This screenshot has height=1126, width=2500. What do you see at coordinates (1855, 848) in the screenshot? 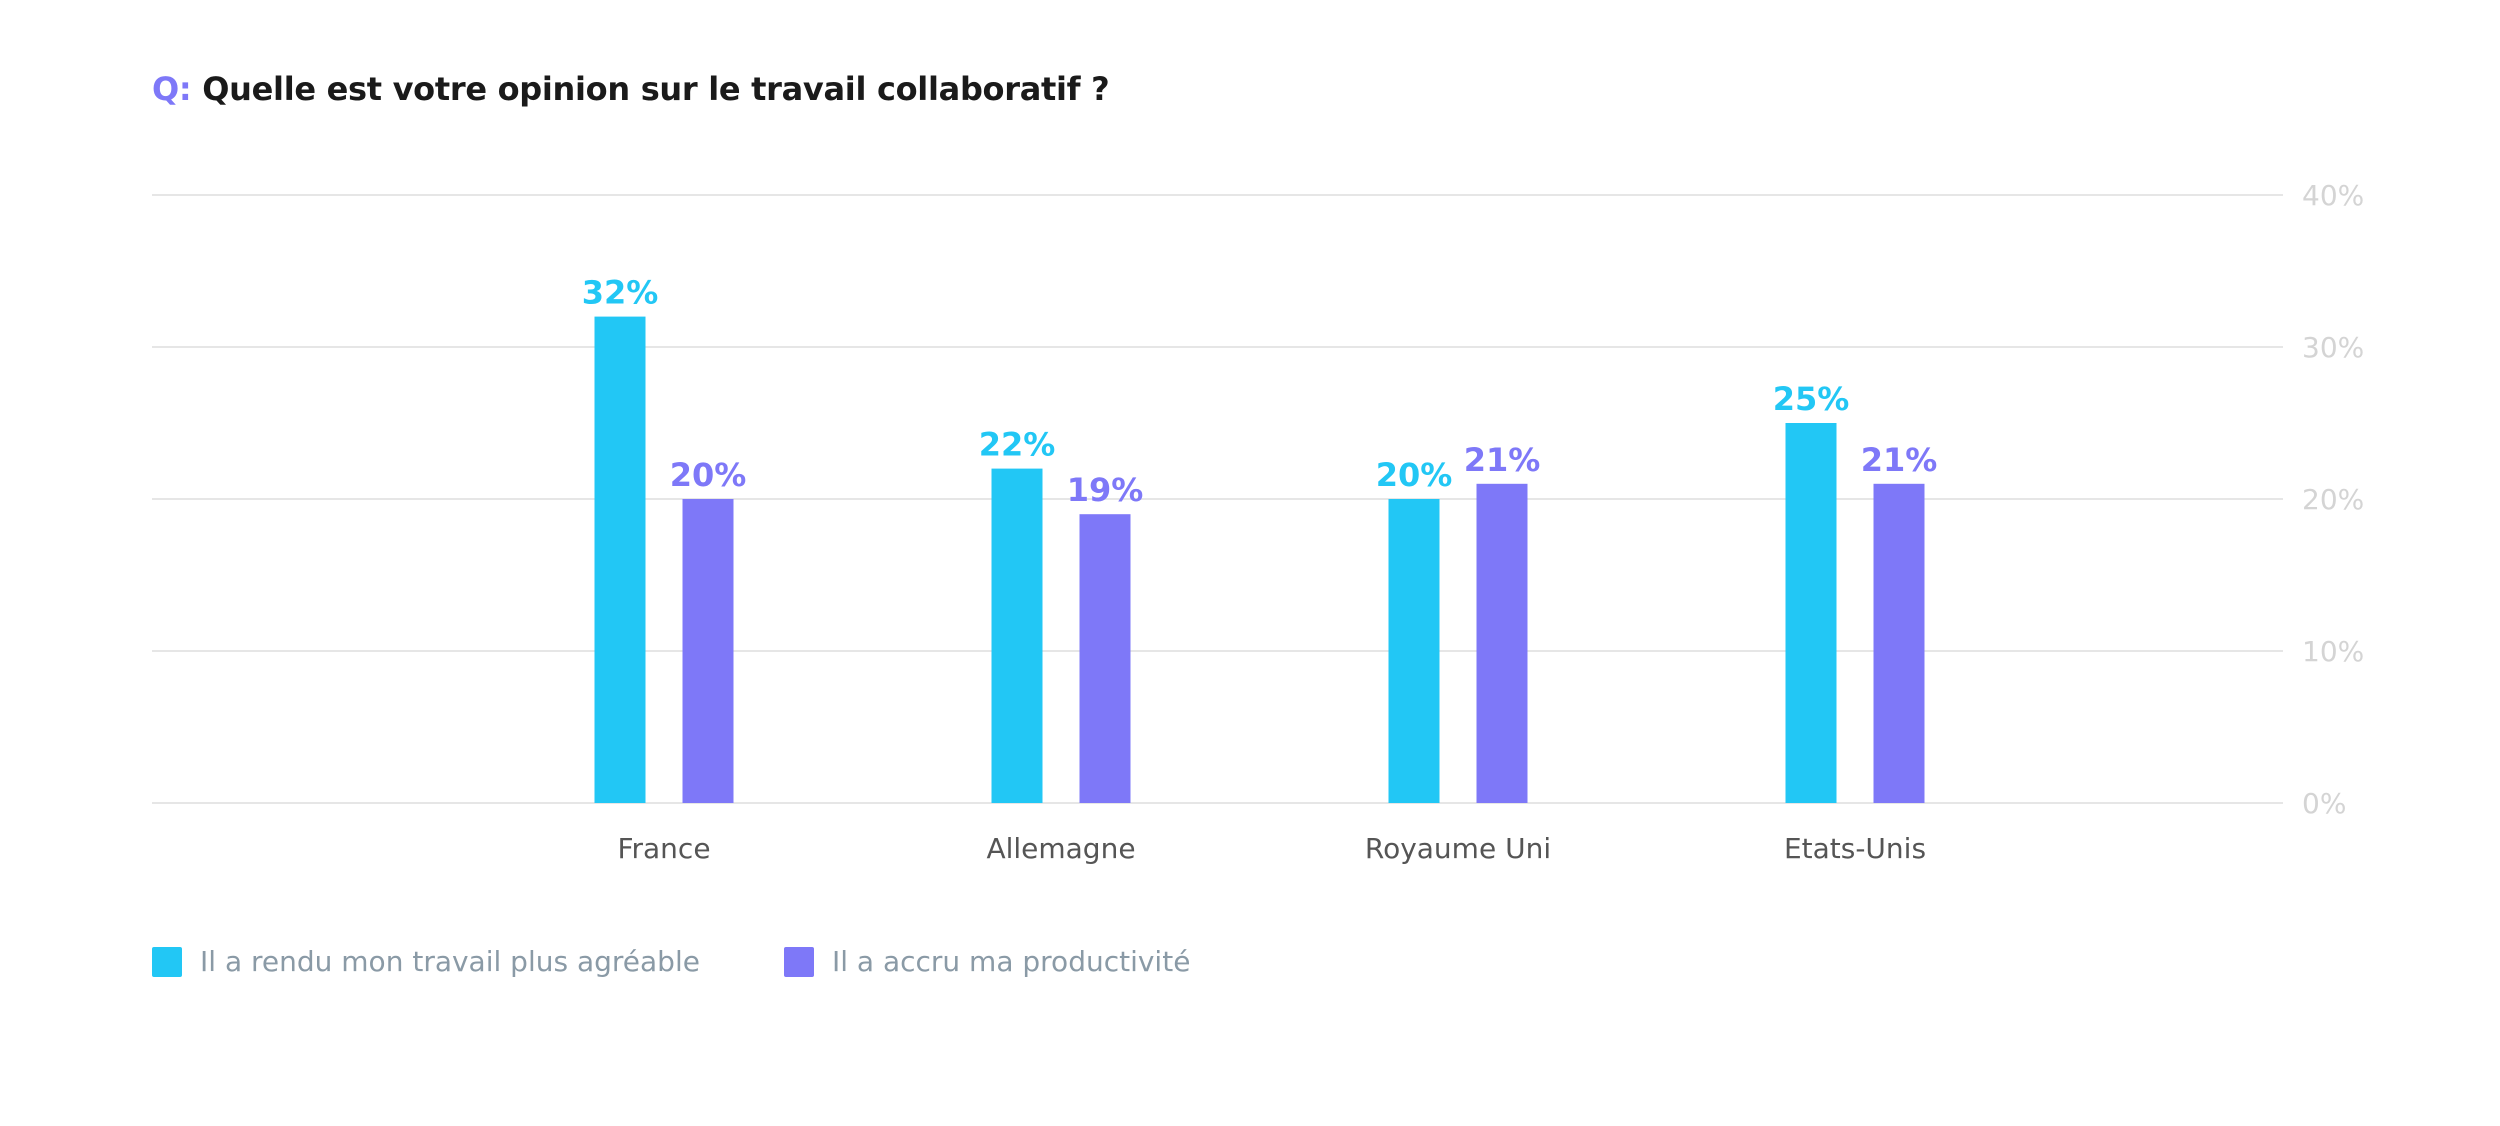
I see `category-label: Etats-Unis` at bounding box center [1855, 848].